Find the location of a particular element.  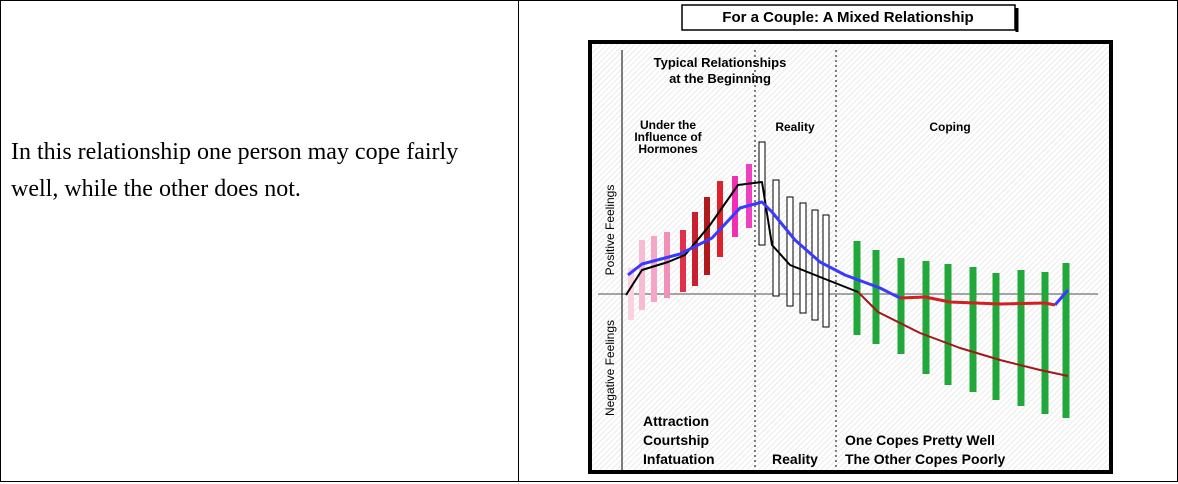

bottom-label: Attraction is located at coordinates (676, 421).